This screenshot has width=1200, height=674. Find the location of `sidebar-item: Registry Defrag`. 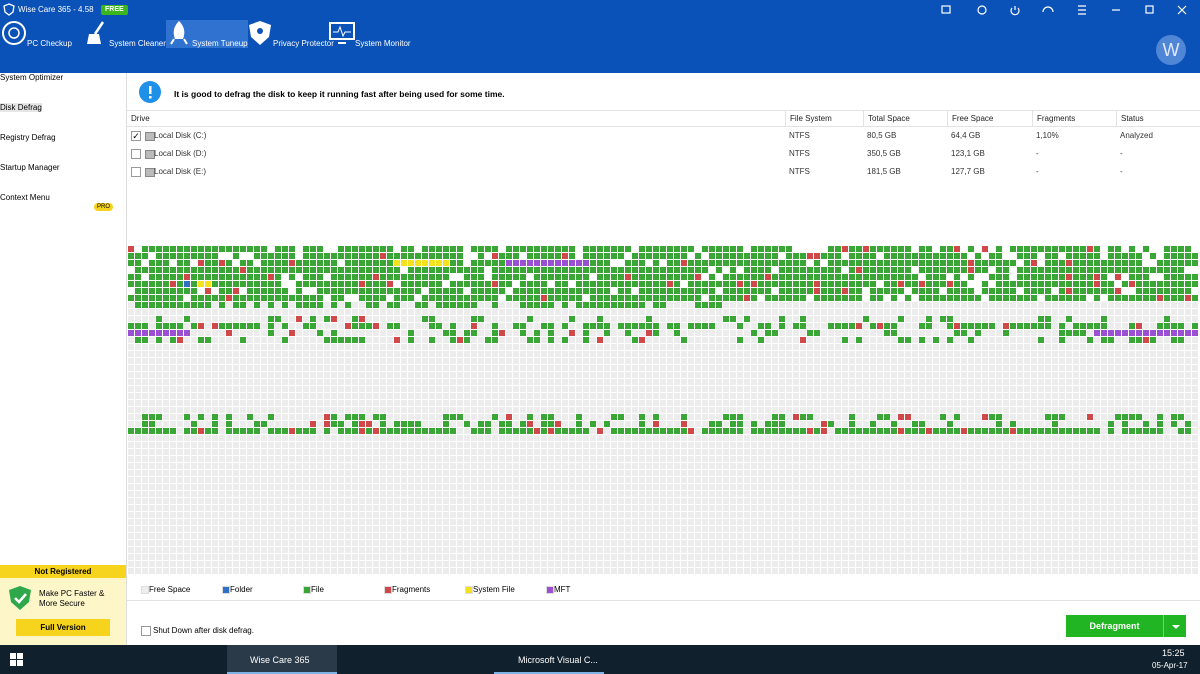

sidebar-item: Registry Defrag is located at coordinates (28, 137).